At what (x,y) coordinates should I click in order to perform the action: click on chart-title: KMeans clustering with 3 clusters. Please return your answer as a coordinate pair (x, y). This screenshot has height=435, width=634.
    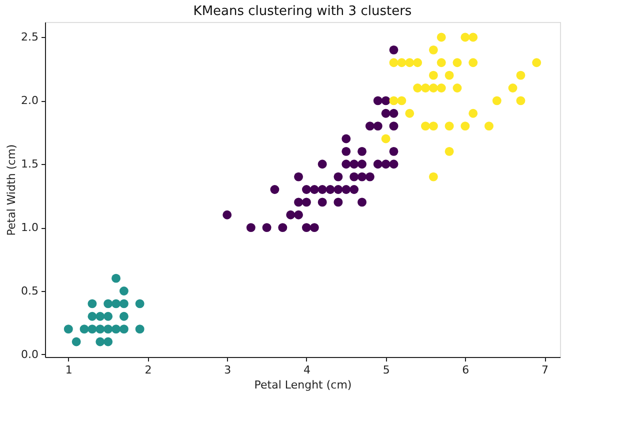
    Looking at the image, I should click on (302, 11).